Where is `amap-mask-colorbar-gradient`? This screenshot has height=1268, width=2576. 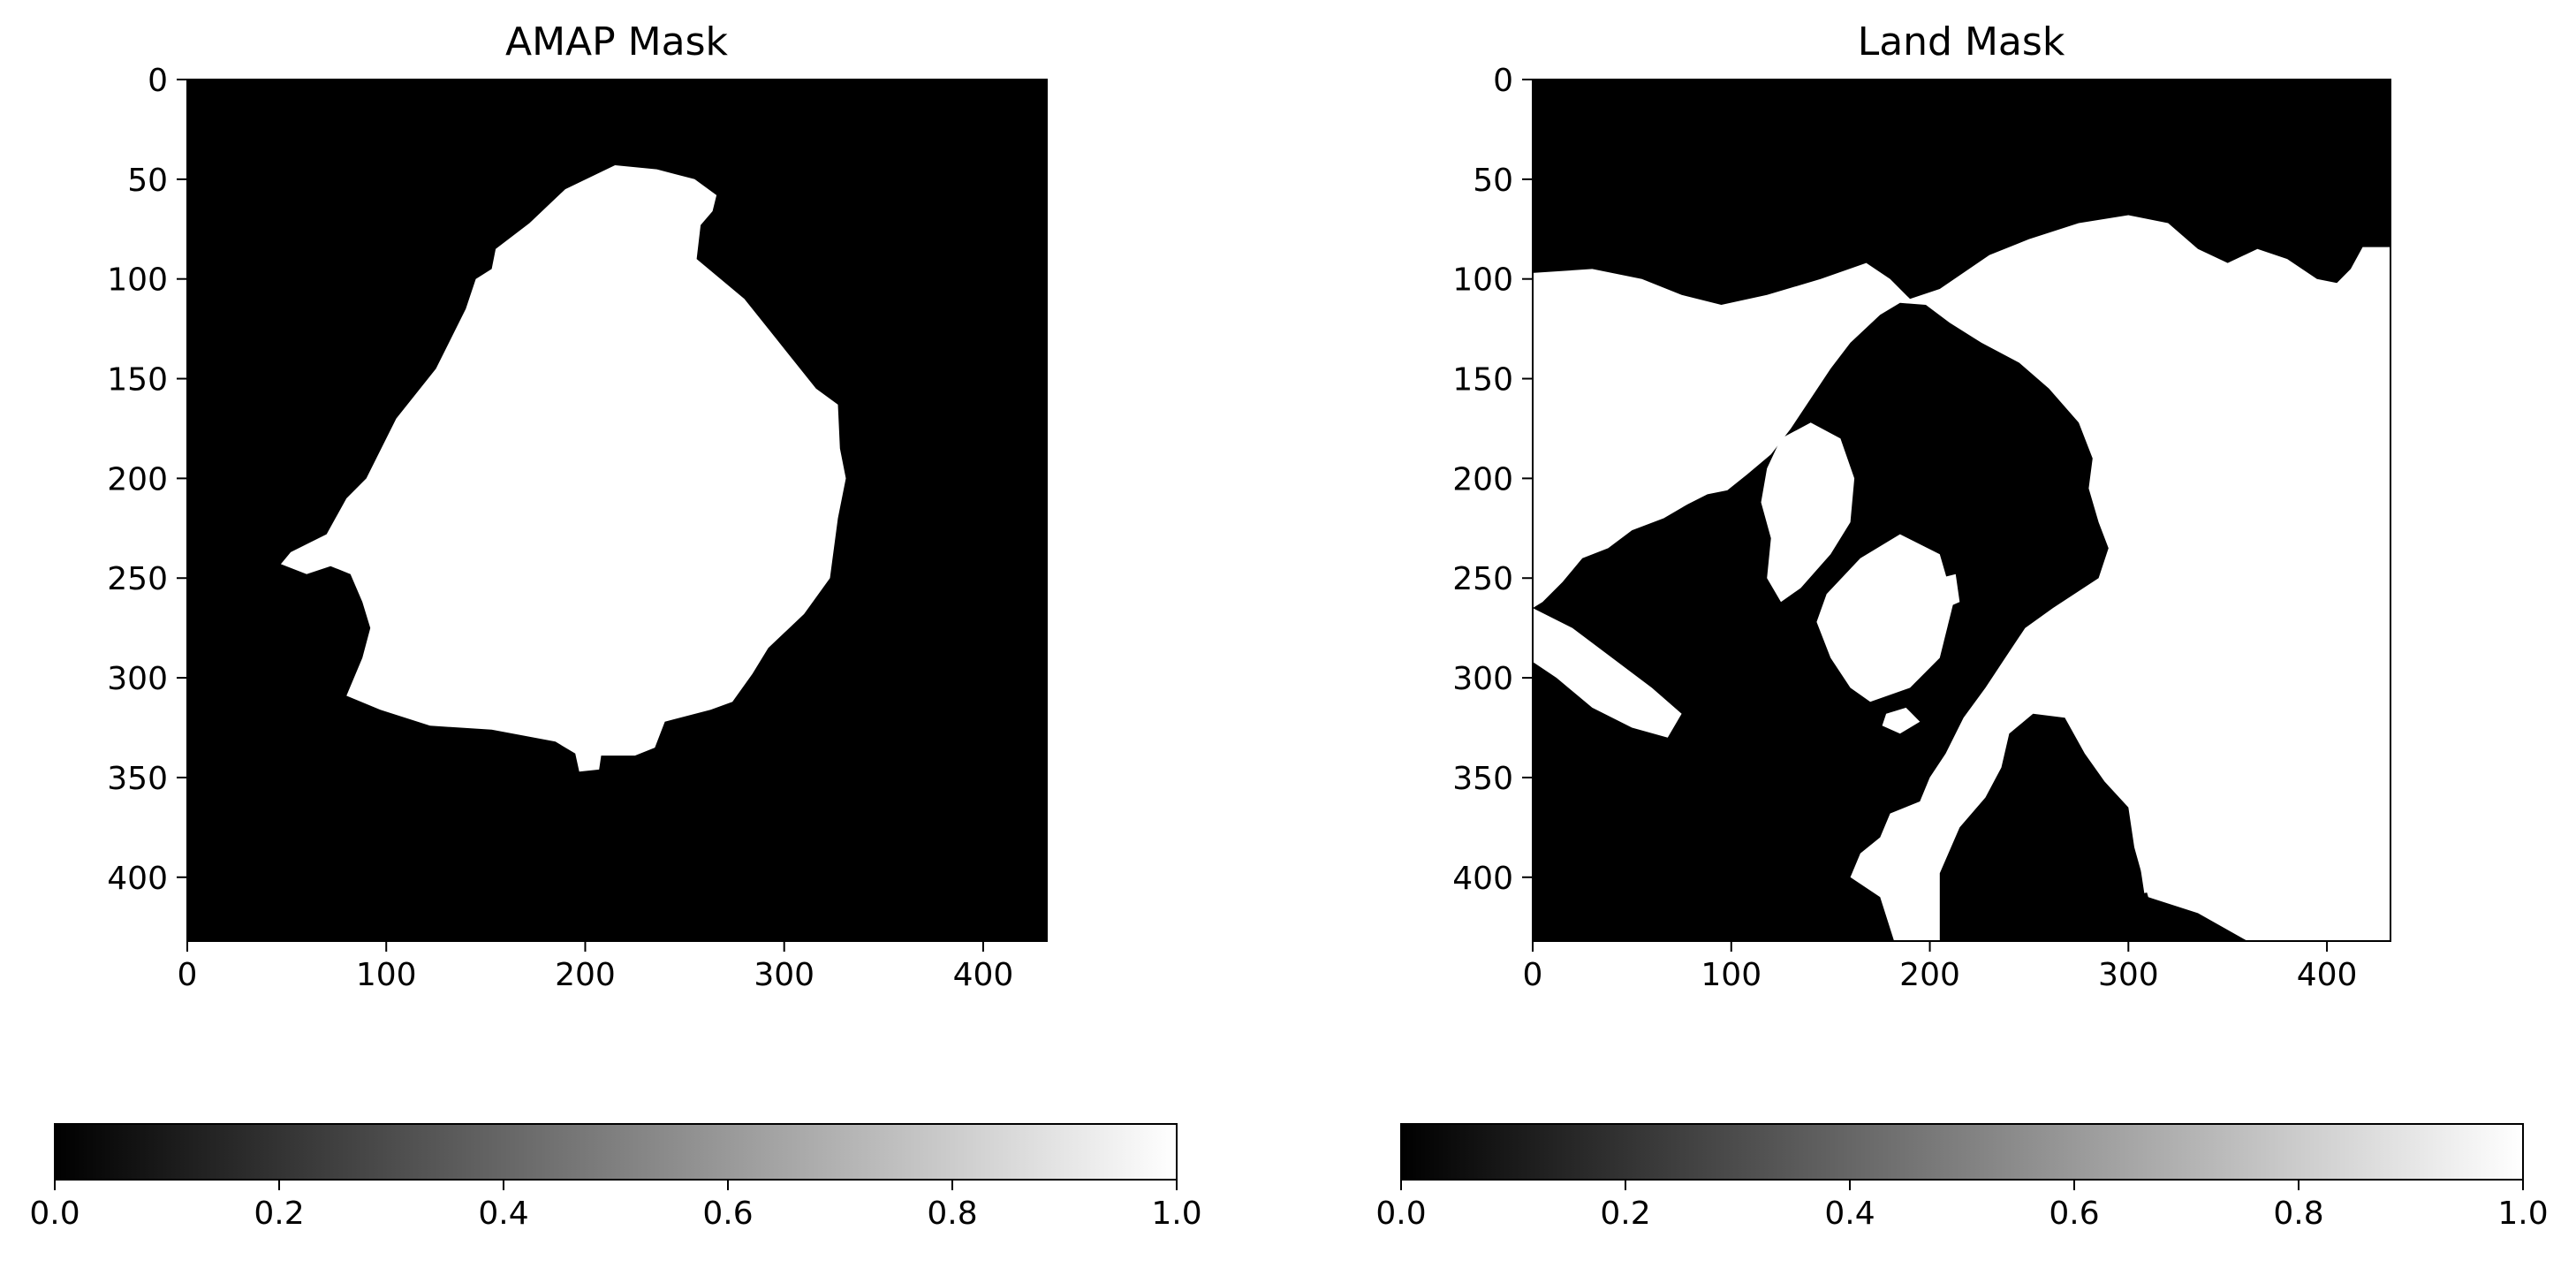
amap-mask-colorbar-gradient is located at coordinates (616, 1152).